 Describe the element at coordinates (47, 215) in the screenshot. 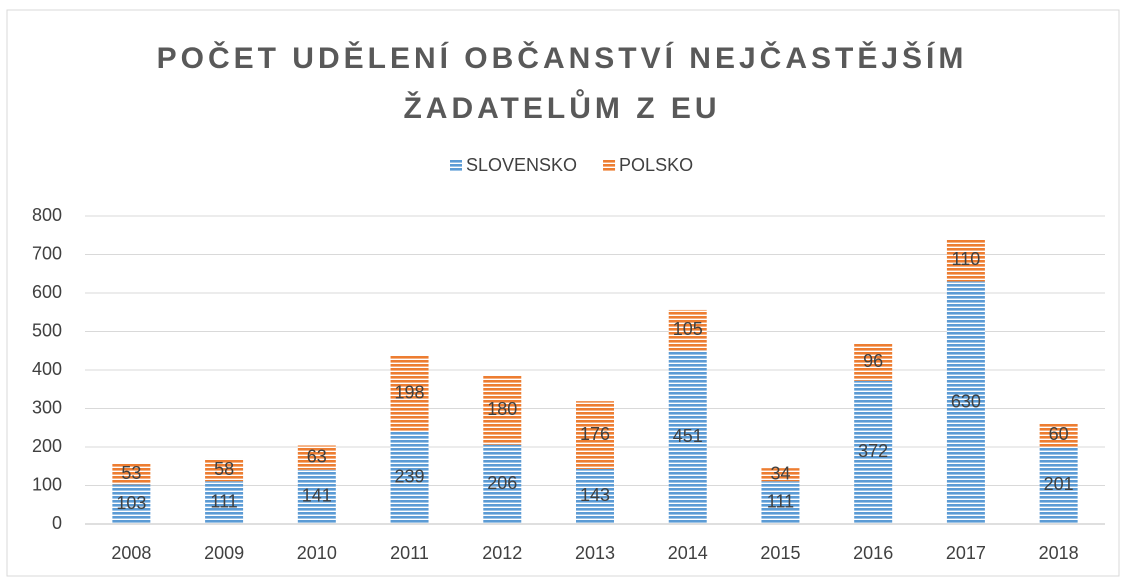

I see `y-tick-label: 800` at that location.